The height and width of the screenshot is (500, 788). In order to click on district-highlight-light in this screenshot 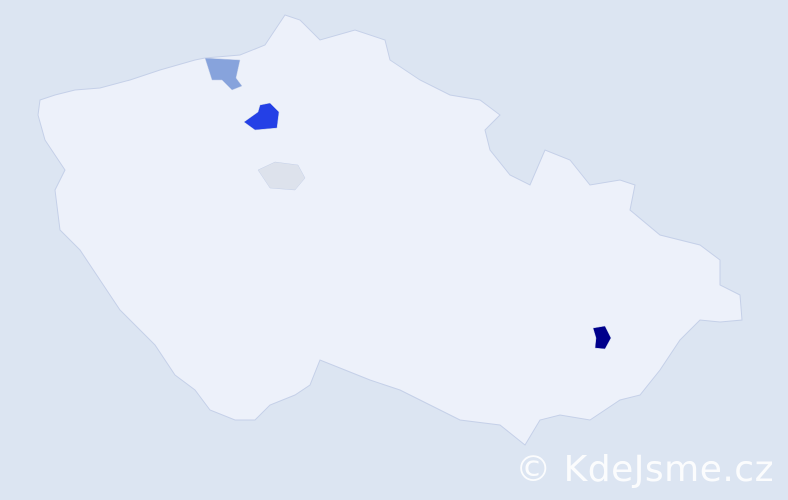, I will do `click(281, 176)`.